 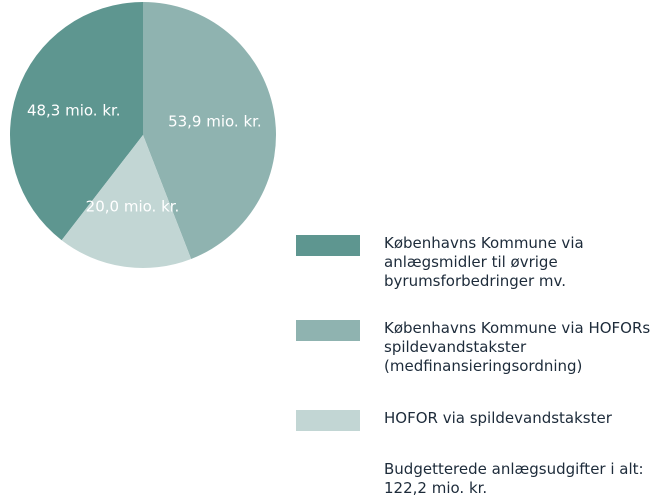 What do you see at coordinates (132, 206) in the screenshot?
I see `data-label: 20,0 mio. kr.` at bounding box center [132, 206].